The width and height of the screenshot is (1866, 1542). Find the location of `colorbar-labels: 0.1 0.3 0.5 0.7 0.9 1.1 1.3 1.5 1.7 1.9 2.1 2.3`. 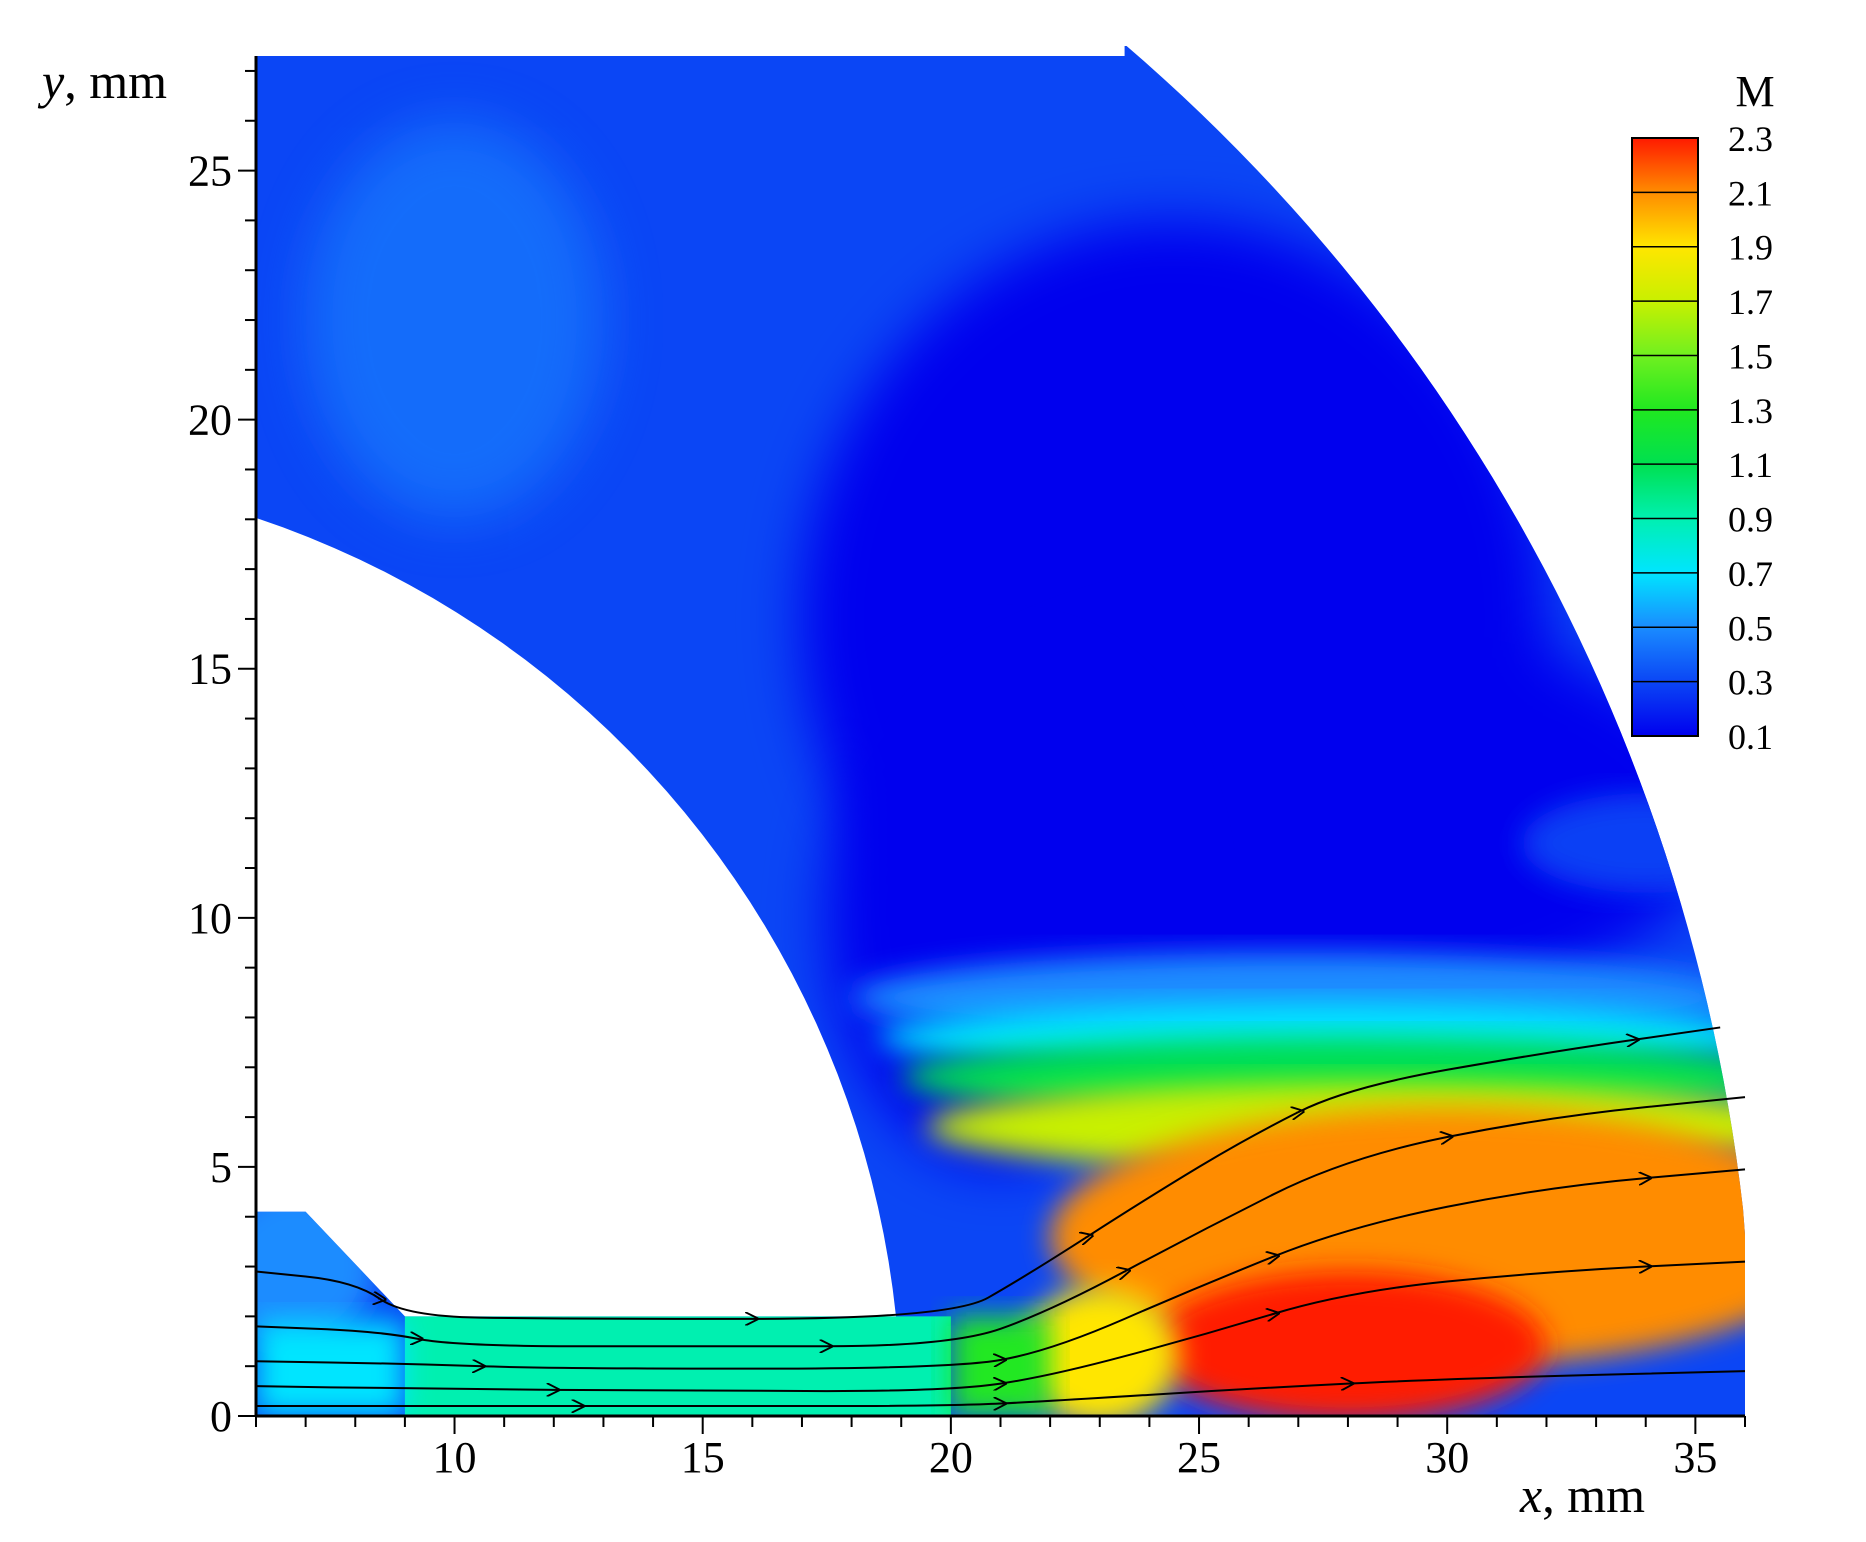

colorbar-labels: 0.1 0.3 0.5 0.7 0.9 1.1 1.3 1.5 1.7 1.9 2.1 2.3 is located at coordinates (1750, 438).